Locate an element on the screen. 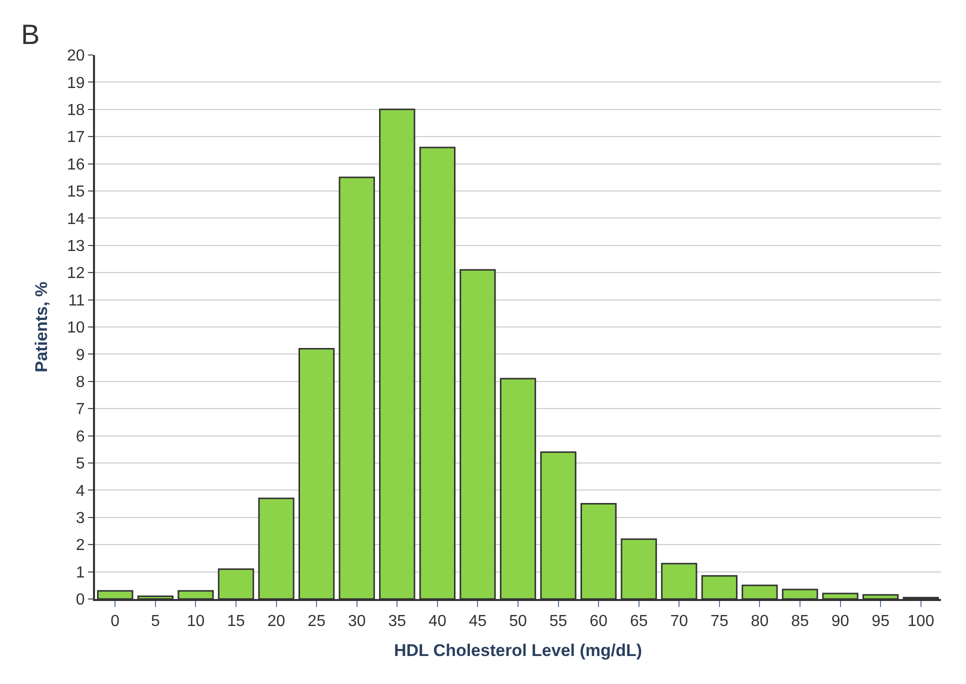 The image size is (966, 684). x-tick-label: 50 is located at coordinates (518, 621).